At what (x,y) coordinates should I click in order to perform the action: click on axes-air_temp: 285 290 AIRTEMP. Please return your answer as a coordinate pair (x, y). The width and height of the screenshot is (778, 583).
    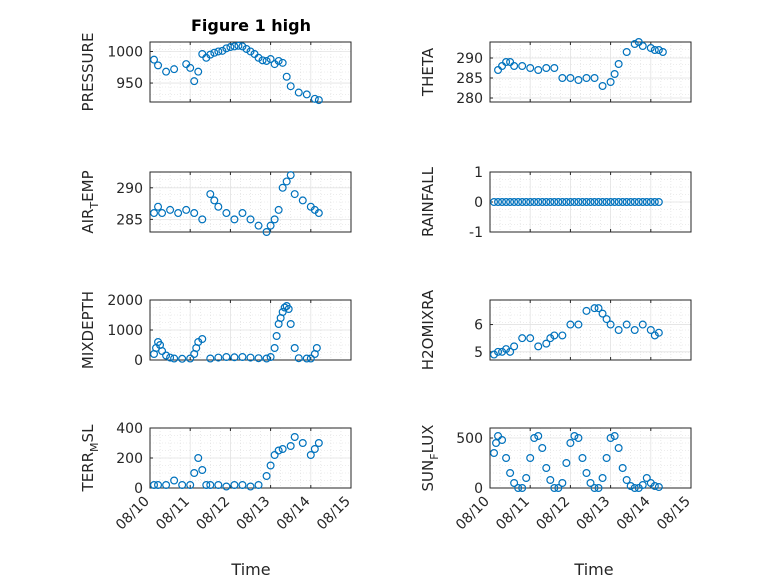
    Looking at the image, I should click on (215, 203).